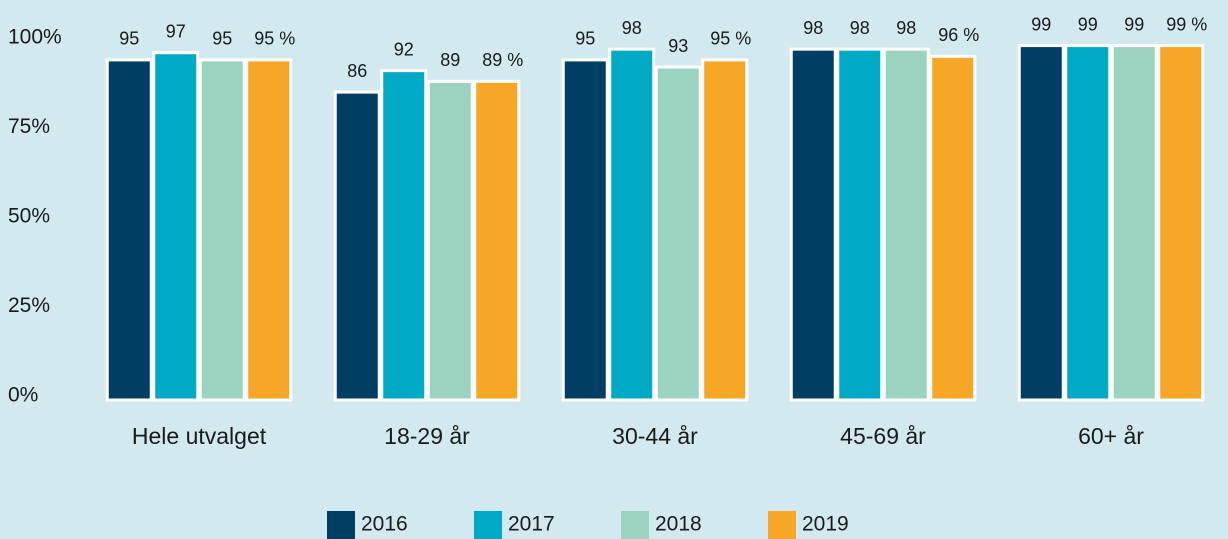 This screenshot has width=1228, height=539. Describe the element at coordinates (450, 60) in the screenshot. I see `data-label: 89` at that location.